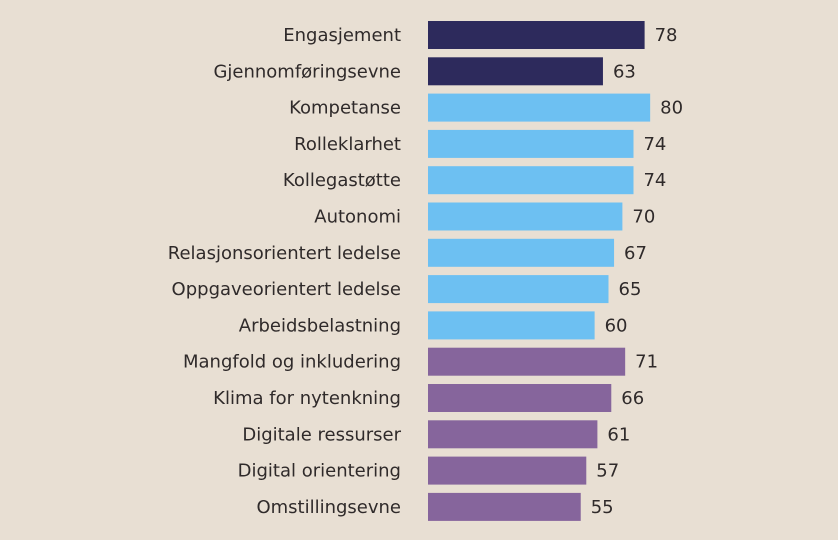 This screenshot has height=540, width=838. I want to click on category-label: Relasjonsorientert ledelse, so click(284, 253).